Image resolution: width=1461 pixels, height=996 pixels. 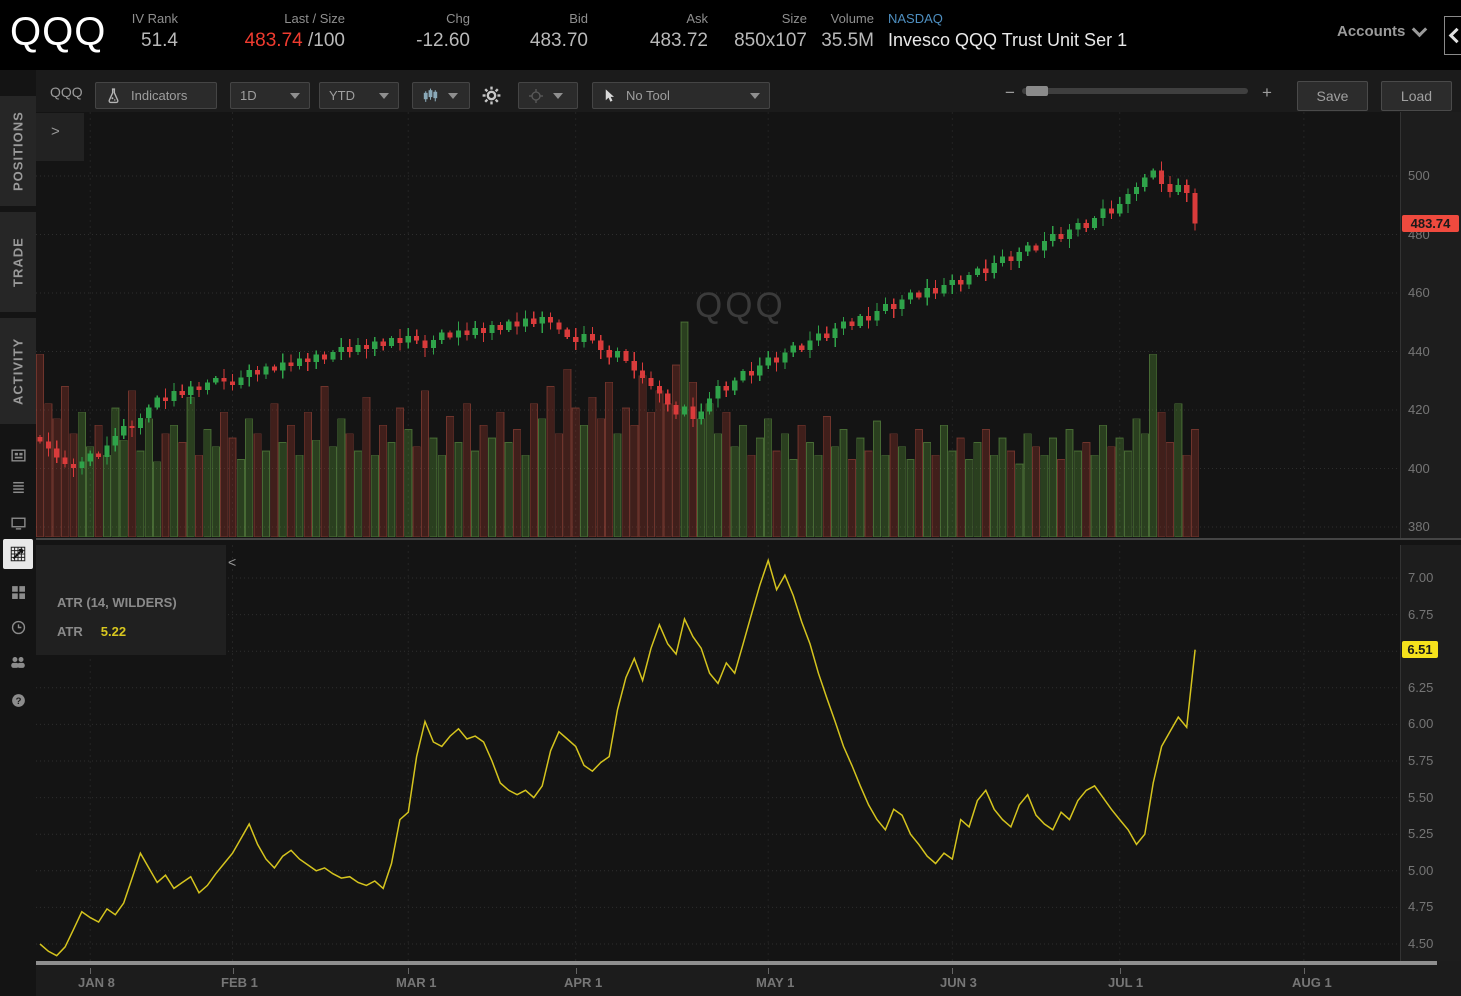 I want to click on pane-splitter, so click(x=748, y=539).